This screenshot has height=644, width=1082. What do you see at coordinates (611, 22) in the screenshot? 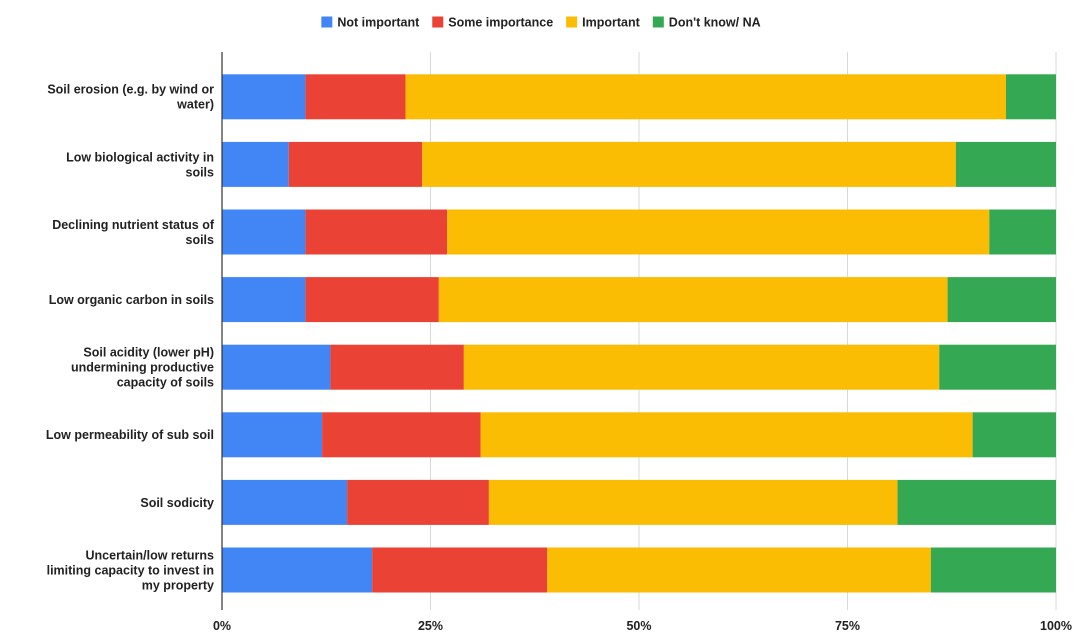
I see `legend-label-2: Important` at bounding box center [611, 22].